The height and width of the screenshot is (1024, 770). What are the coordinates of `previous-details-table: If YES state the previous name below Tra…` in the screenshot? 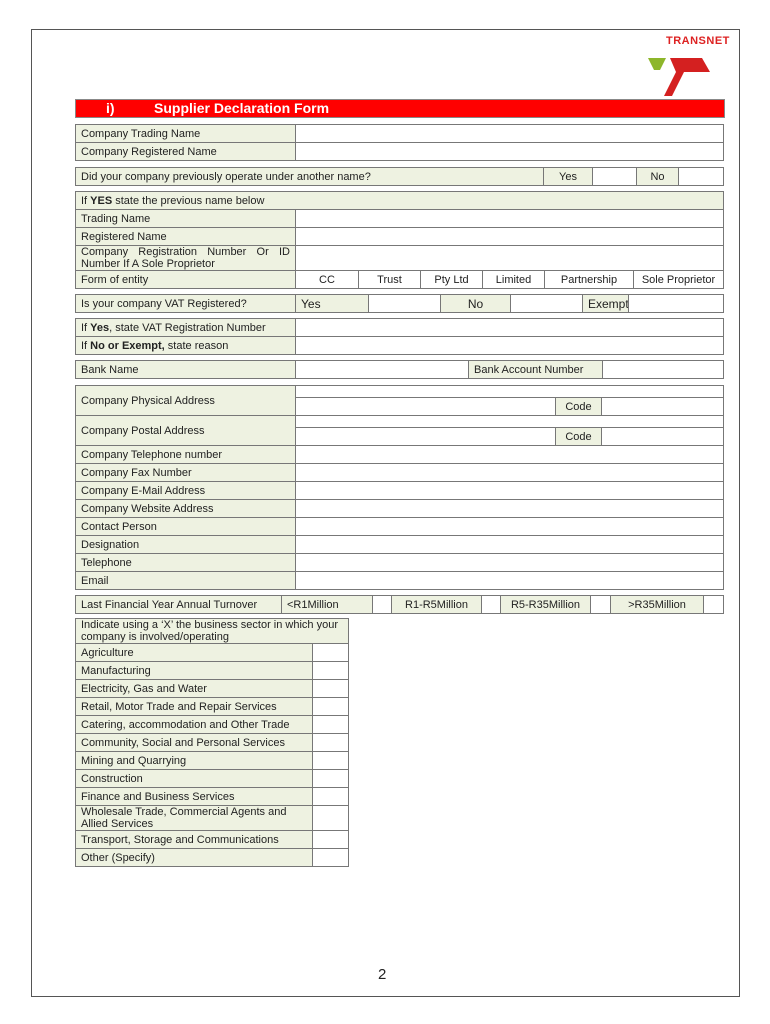 It's located at (399, 240).